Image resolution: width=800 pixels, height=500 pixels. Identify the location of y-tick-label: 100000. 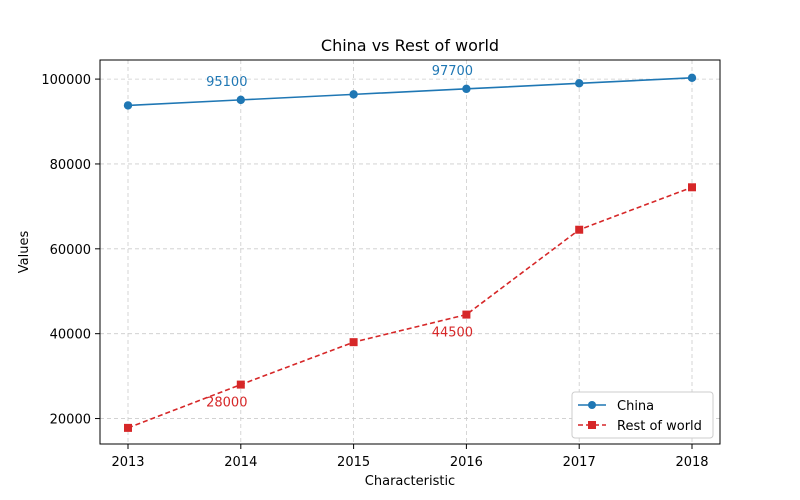
(66, 80).